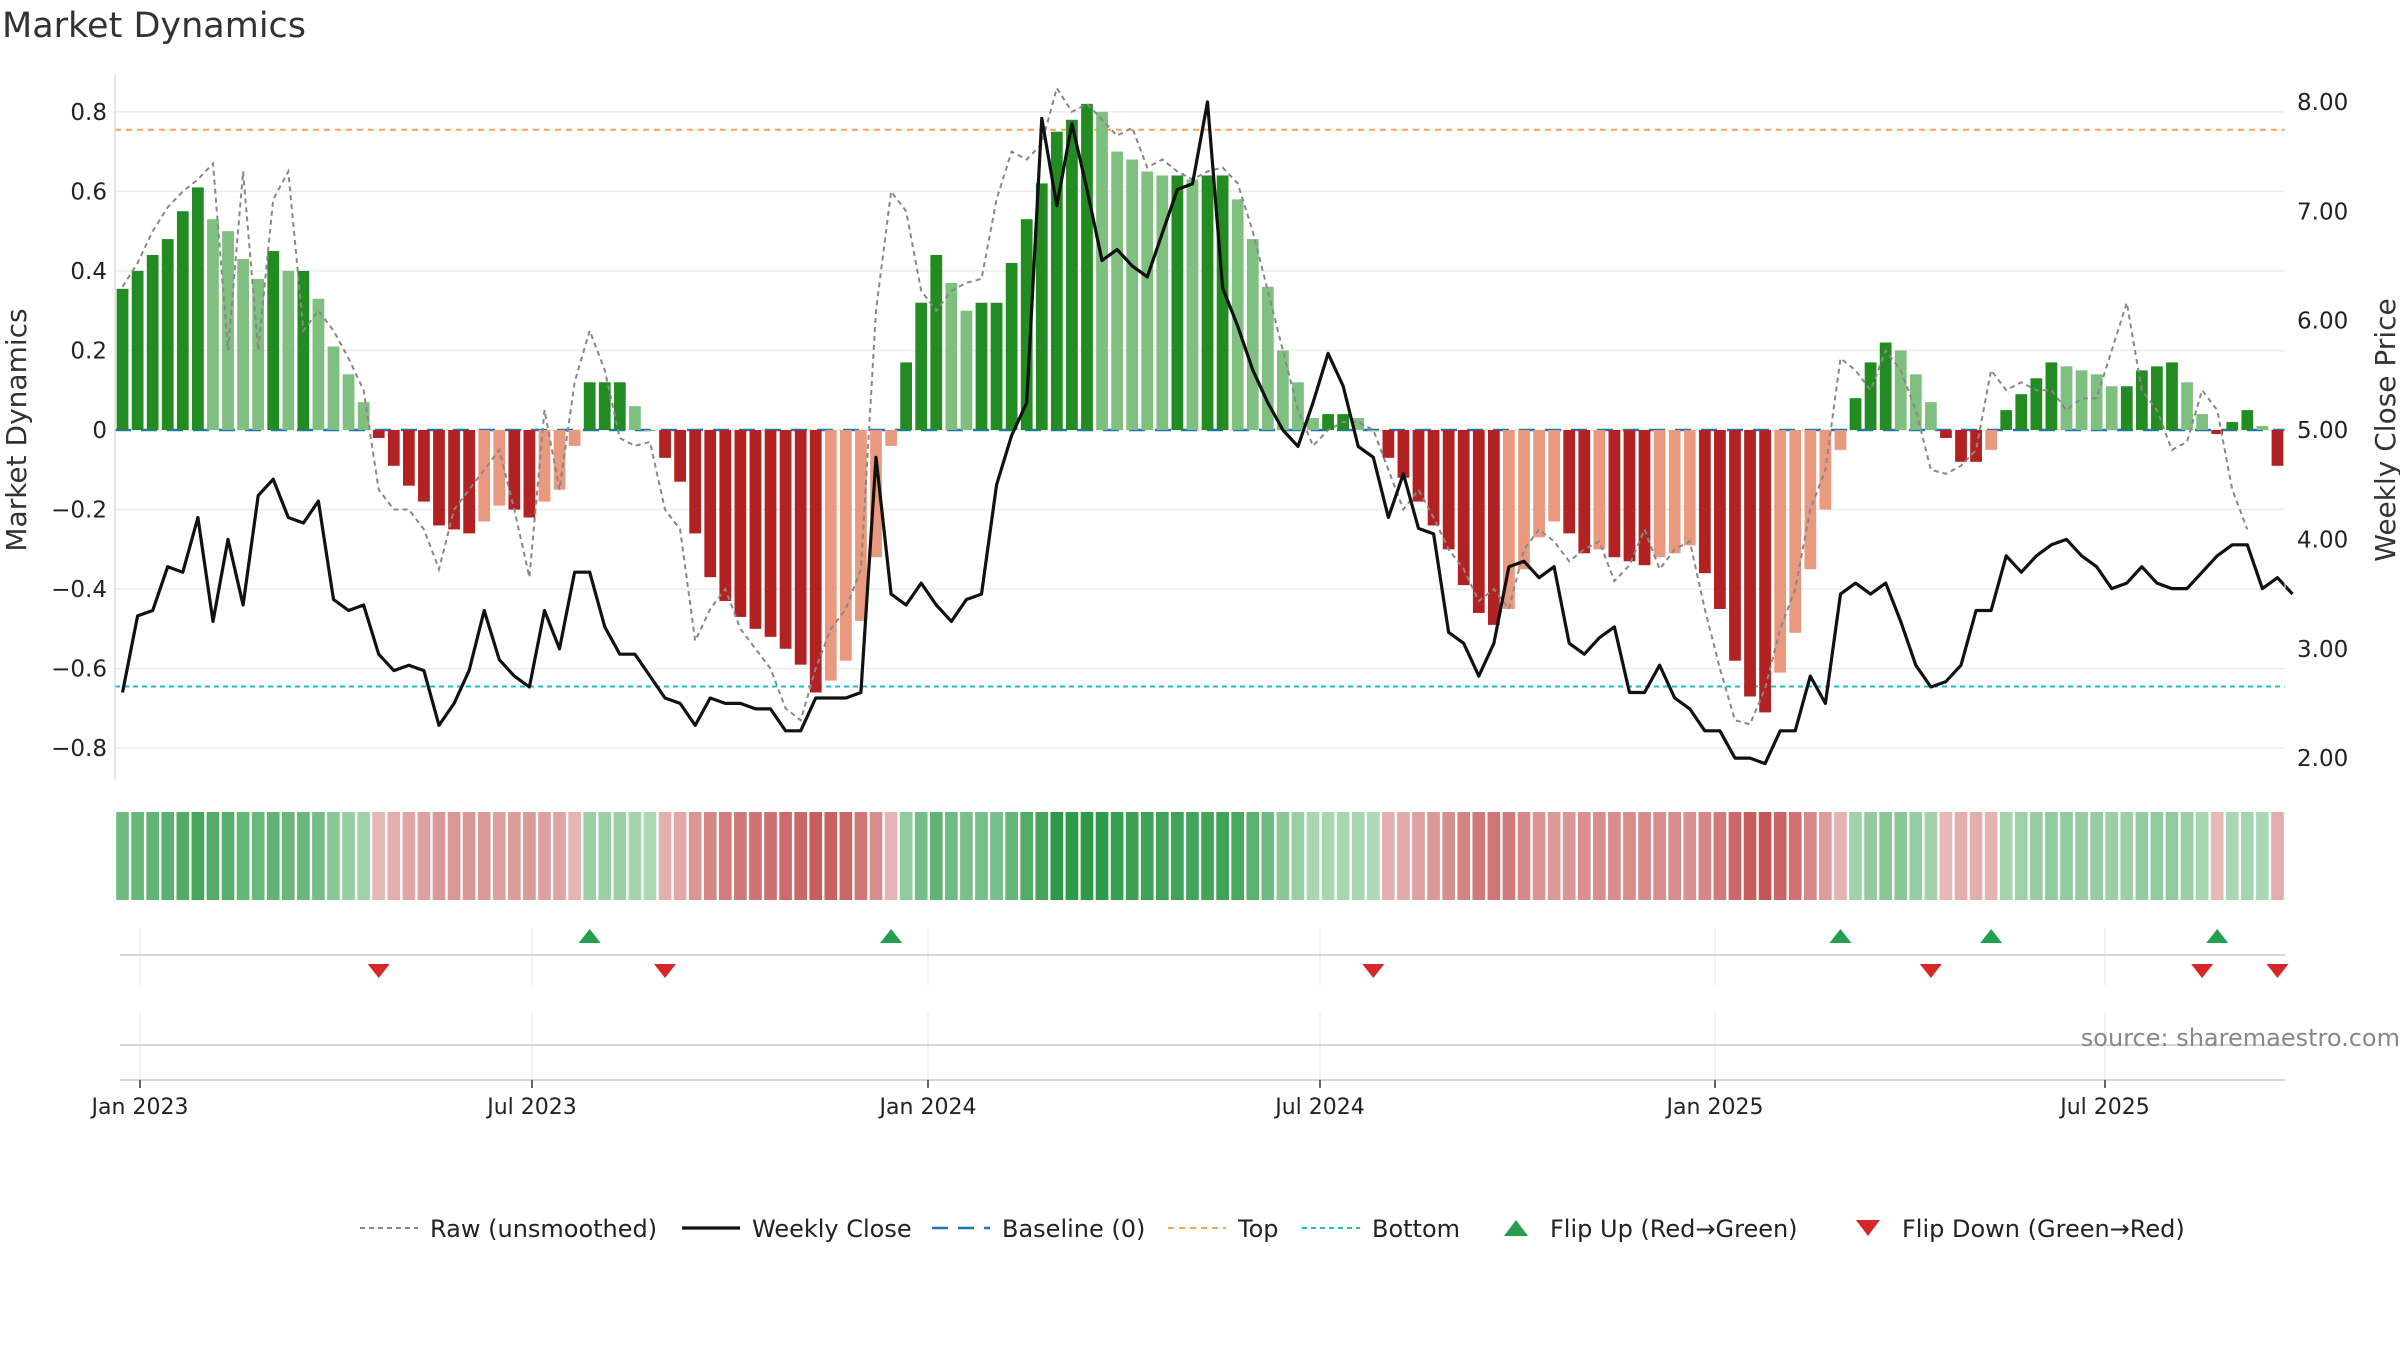  Describe the element at coordinates (1200, 856) in the screenshot. I see `regime-band` at that location.